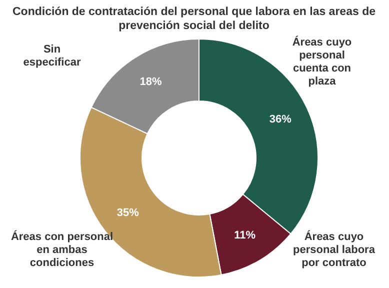  What do you see at coordinates (62, 249) in the screenshot?
I see `slice-label: Áreas con personal en ambas condiciones` at bounding box center [62, 249].